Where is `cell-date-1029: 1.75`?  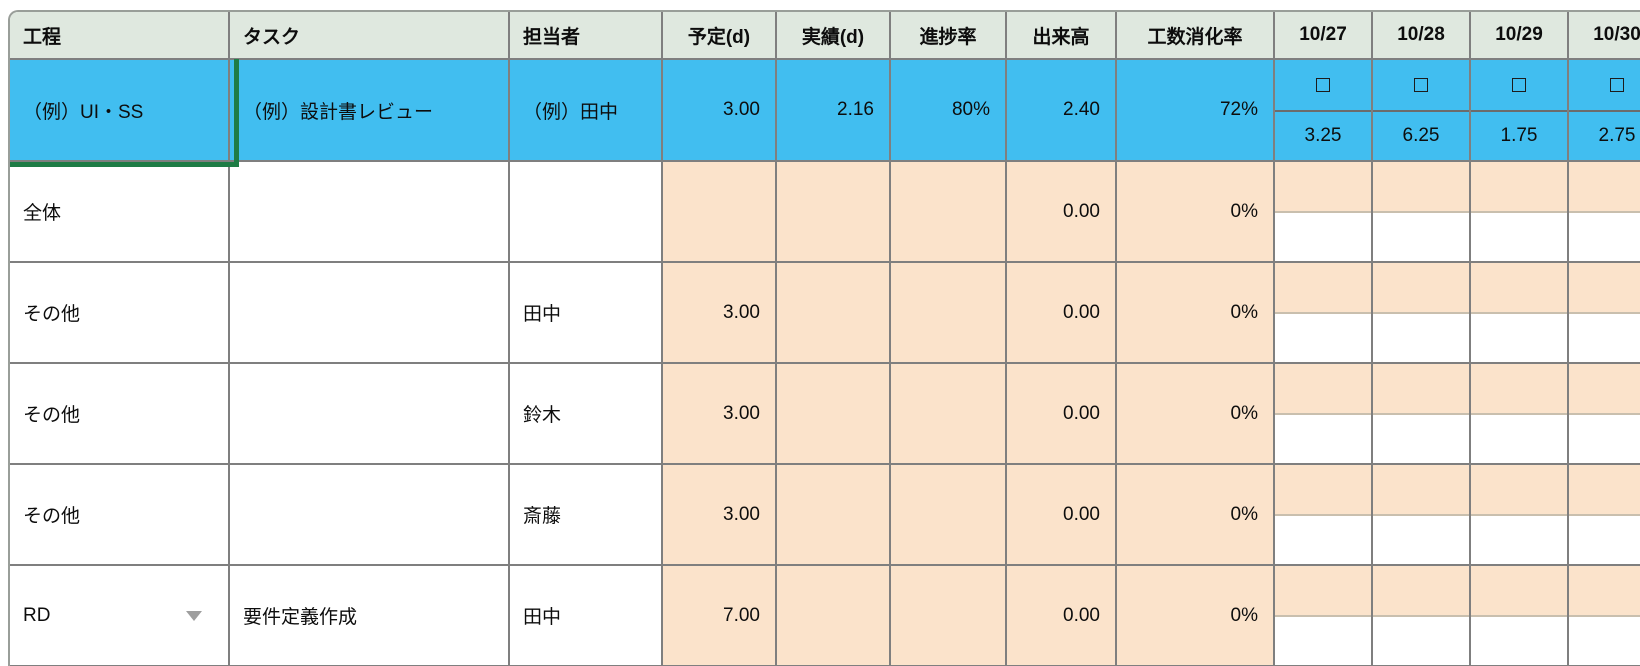
cell-date-1029: 1.75 is located at coordinates (1520, 110).